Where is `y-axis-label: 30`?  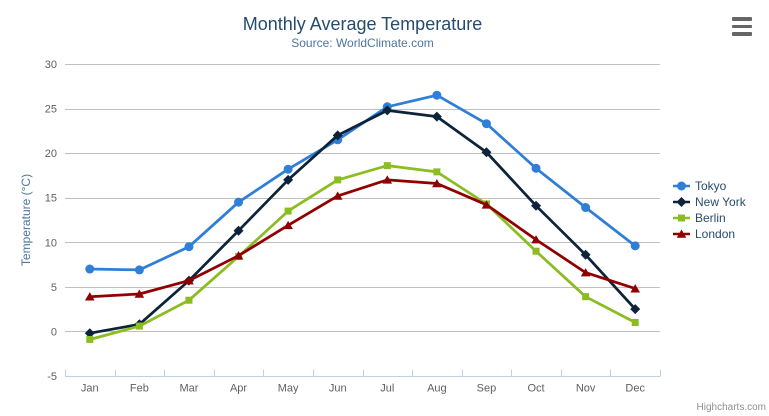 y-axis-label: 30 is located at coordinates (51, 65).